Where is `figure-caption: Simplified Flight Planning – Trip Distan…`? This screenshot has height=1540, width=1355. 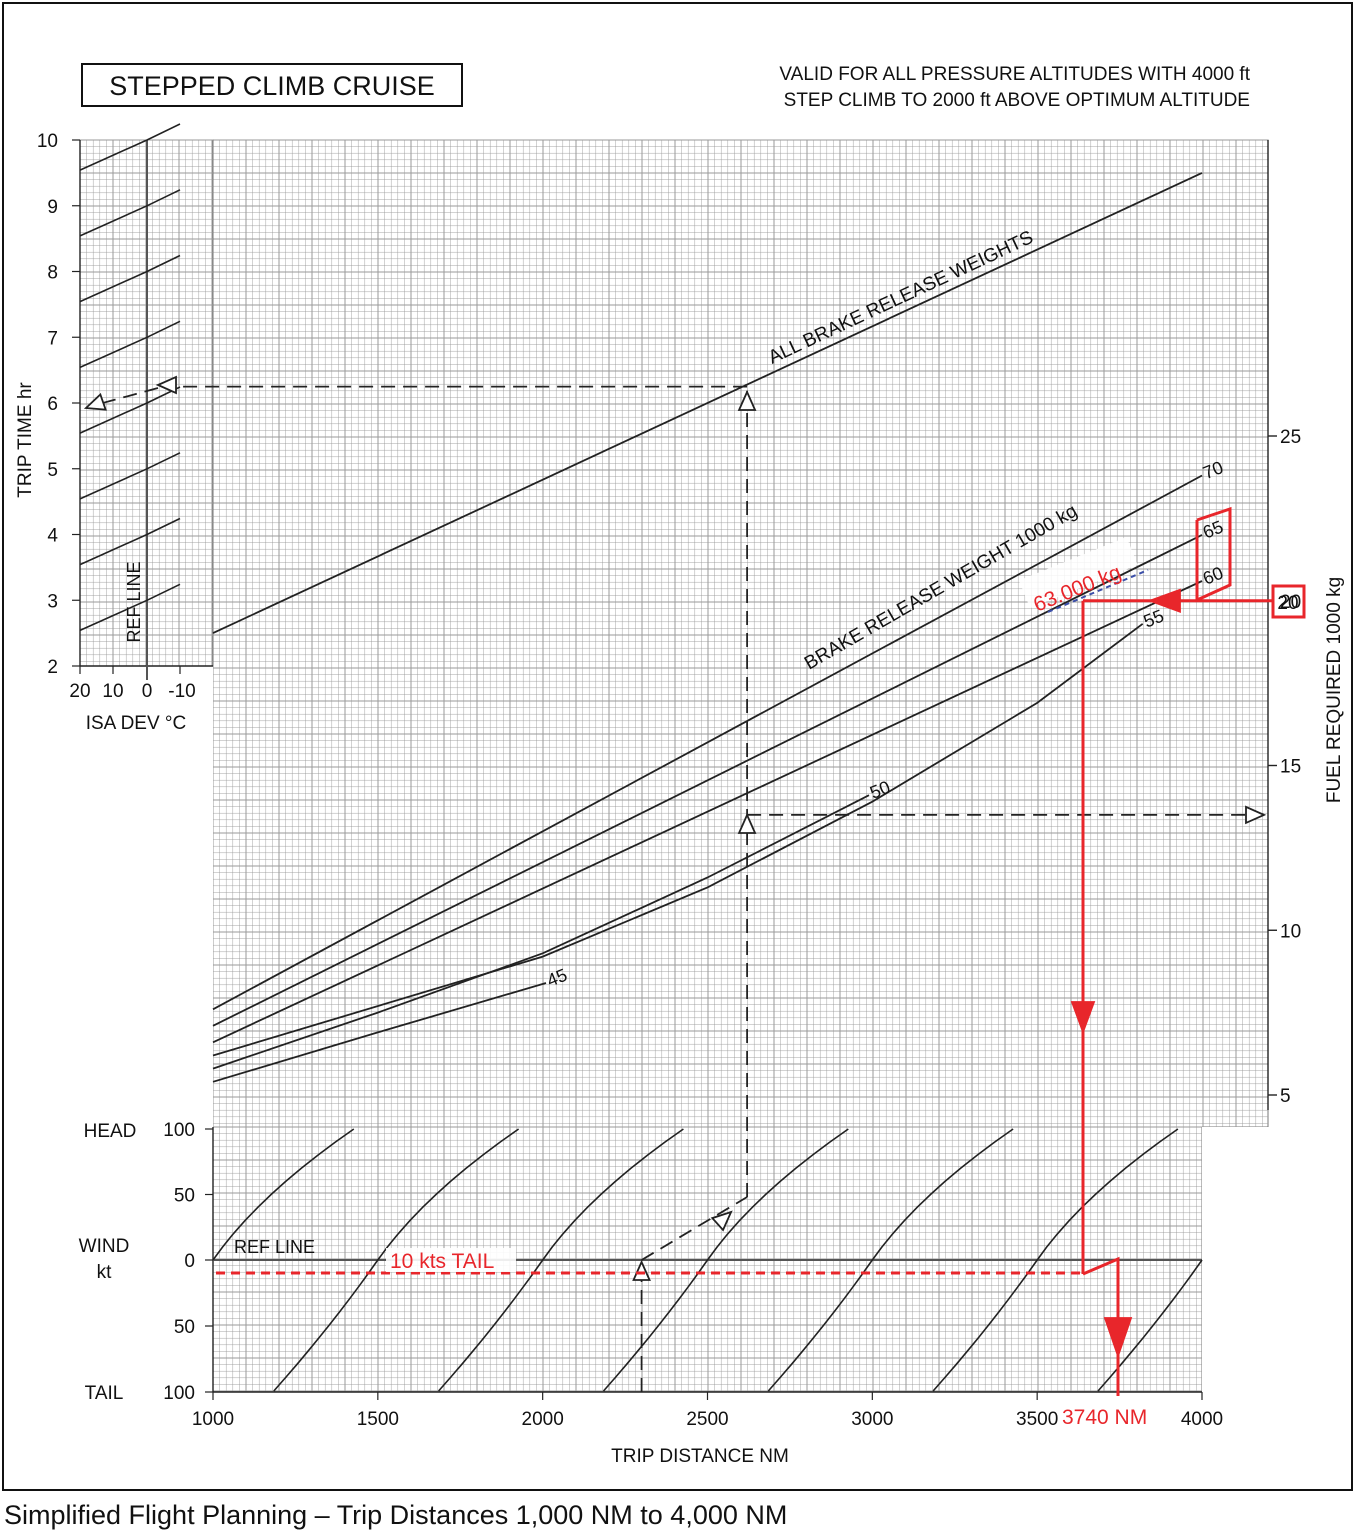
figure-caption: Simplified Flight Planning – Trip Distan… is located at coordinates (396, 1515).